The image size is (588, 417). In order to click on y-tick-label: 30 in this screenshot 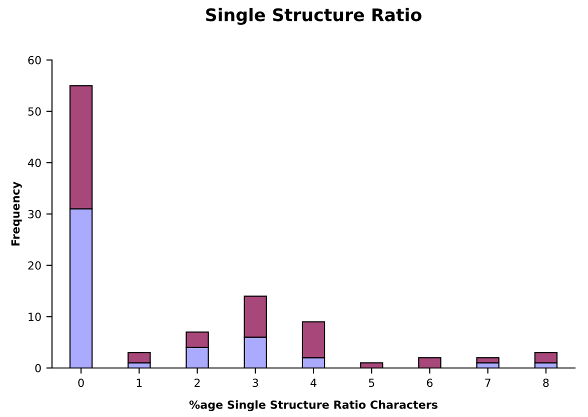, I will do `click(34, 214)`.